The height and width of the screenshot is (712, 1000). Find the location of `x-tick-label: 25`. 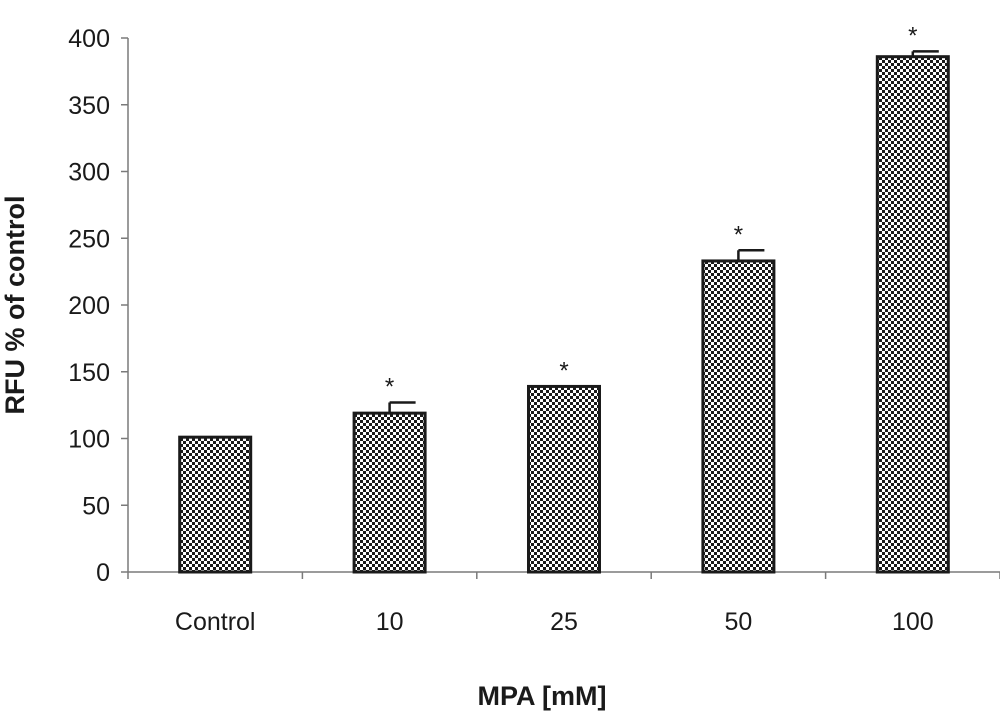

x-tick-label: 25 is located at coordinates (564, 622).